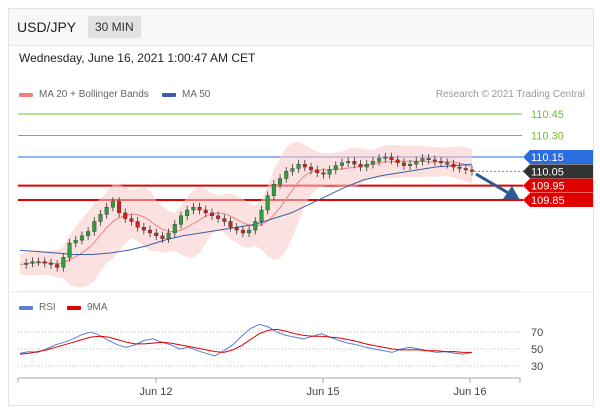  Describe the element at coordinates (493, 184) in the screenshot. I see `forecast-arrow-shaft` at that location.